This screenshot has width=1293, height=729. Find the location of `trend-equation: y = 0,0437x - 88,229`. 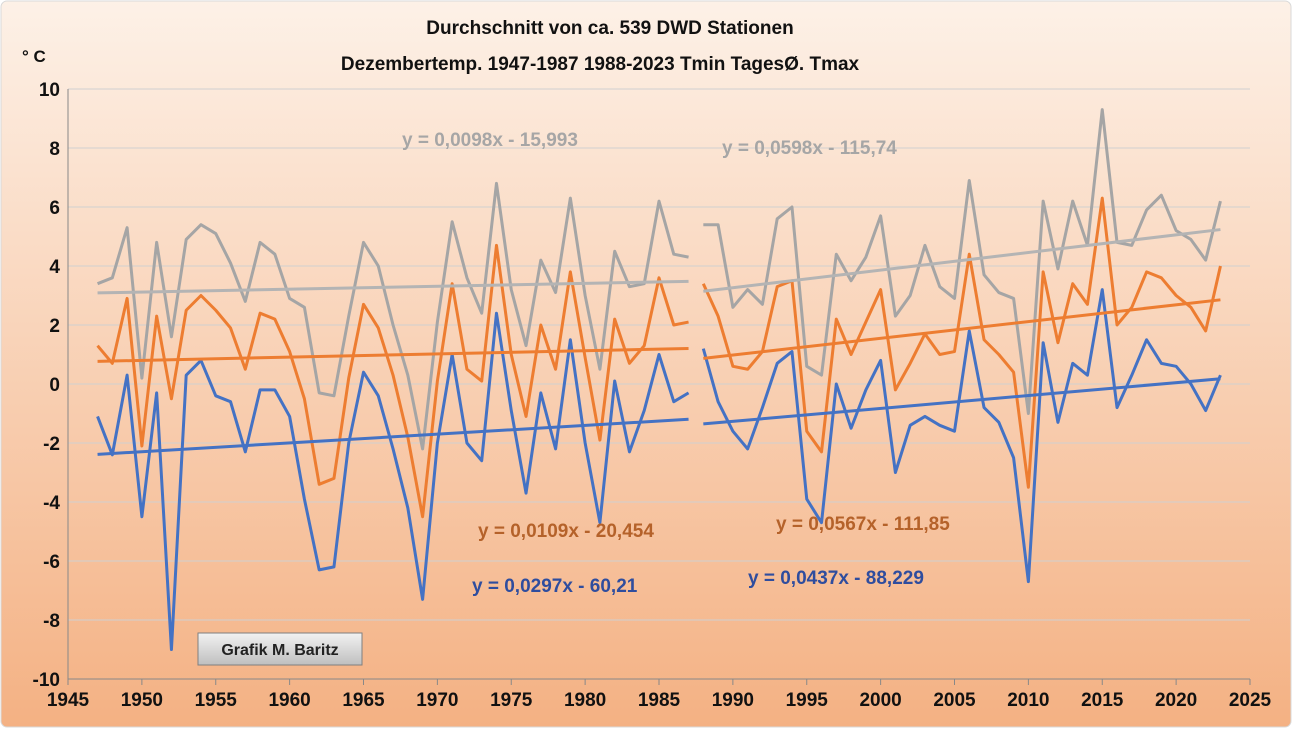

trend-equation: y = 0,0437x - 88,229 is located at coordinates (836, 578).